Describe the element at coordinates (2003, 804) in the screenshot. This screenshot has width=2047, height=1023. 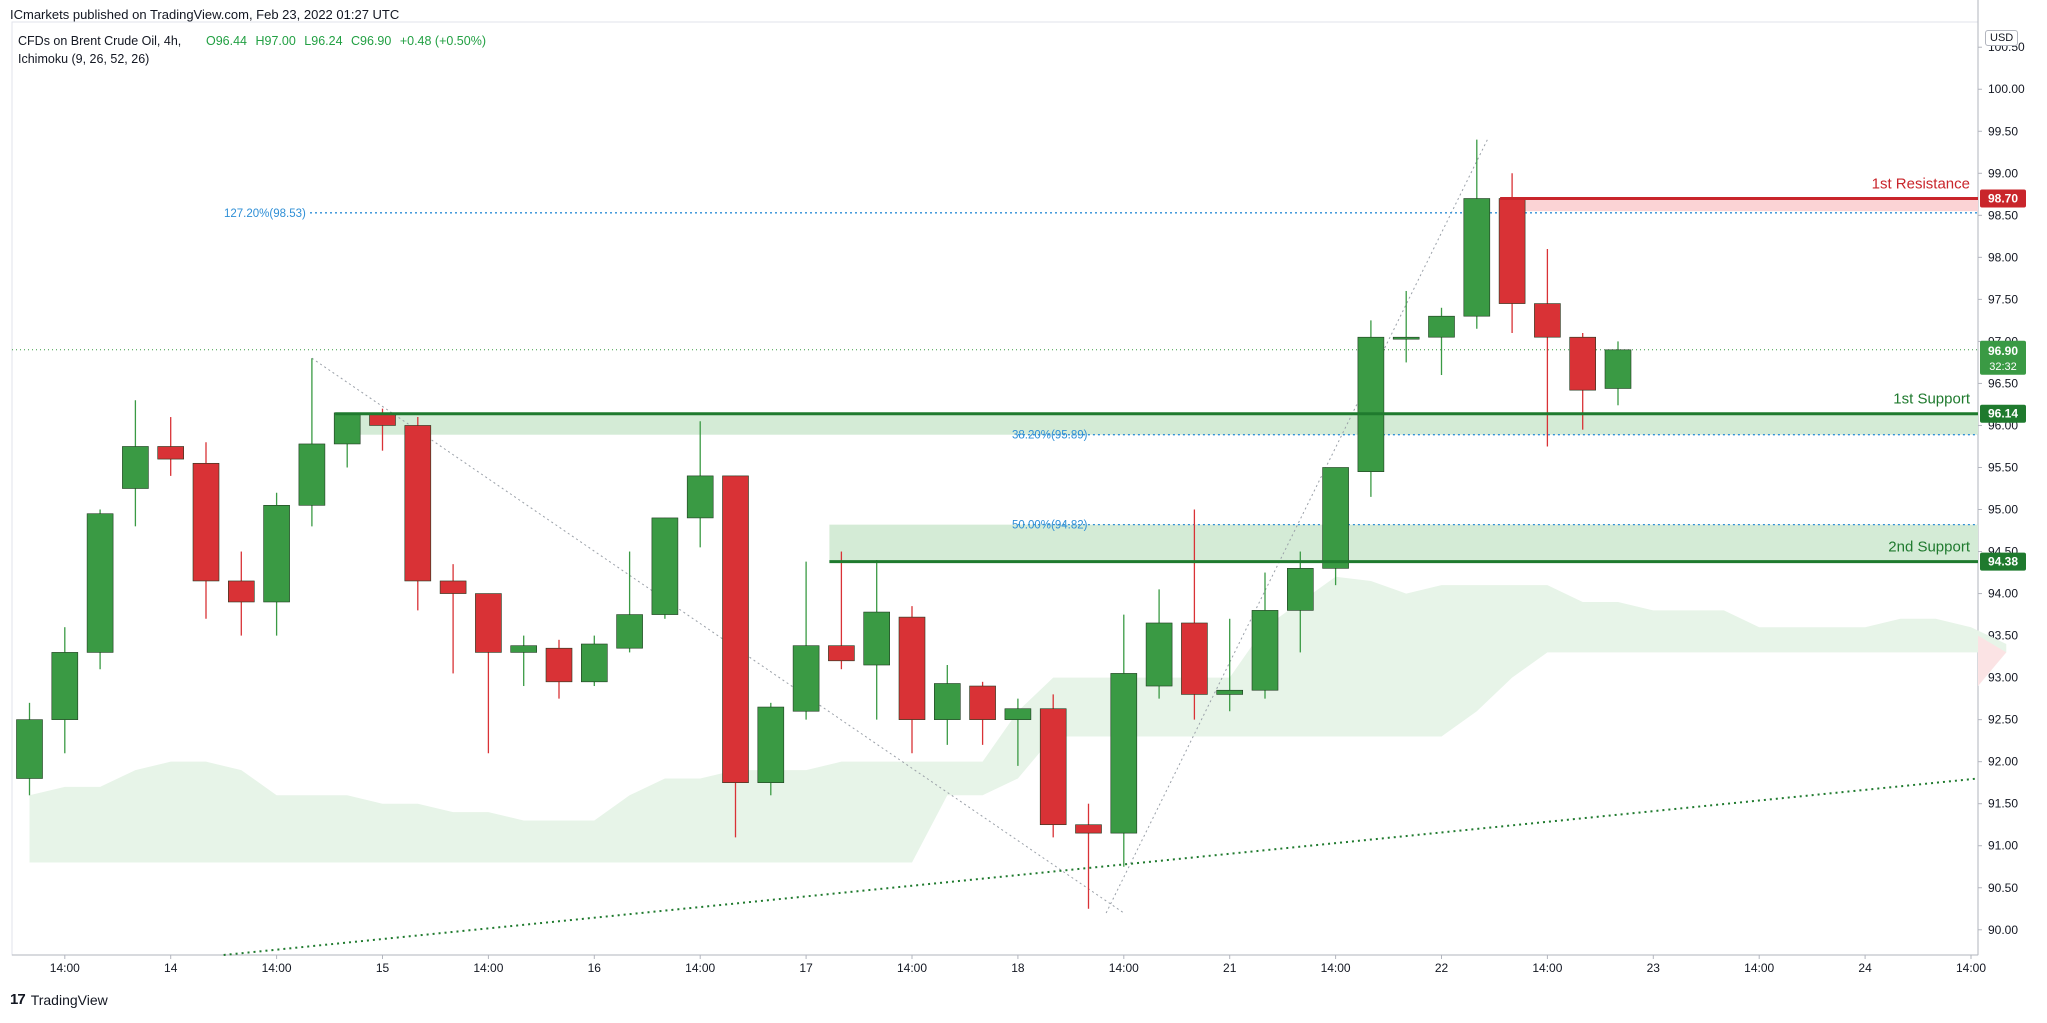
I see `y-tick-label: 91.50` at that location.